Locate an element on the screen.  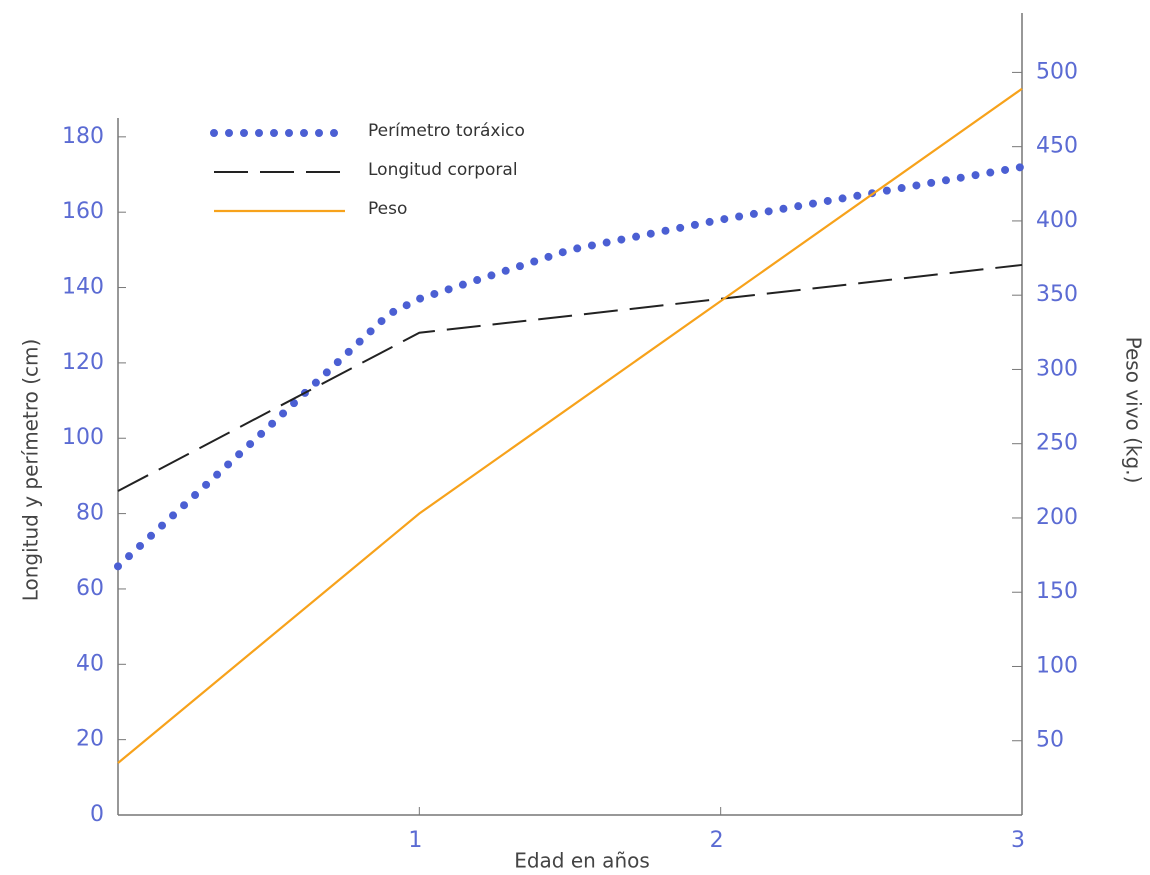
y2-axis-label: Peso vivo (kg.) is located at coordinates (1134, 410).